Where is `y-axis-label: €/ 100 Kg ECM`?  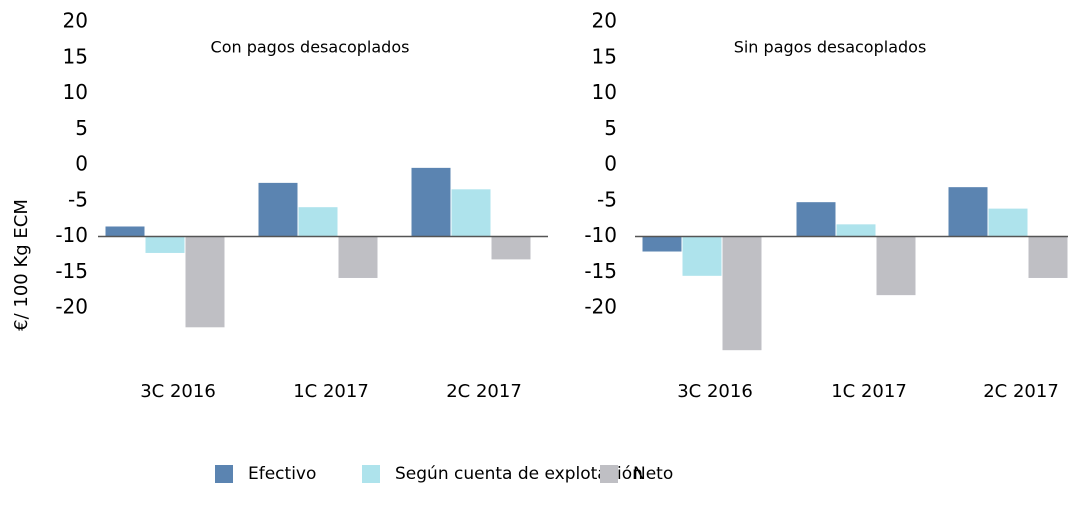 y-axis-label: €/ 100 Kg ECM is located at coordinates (21, 265).